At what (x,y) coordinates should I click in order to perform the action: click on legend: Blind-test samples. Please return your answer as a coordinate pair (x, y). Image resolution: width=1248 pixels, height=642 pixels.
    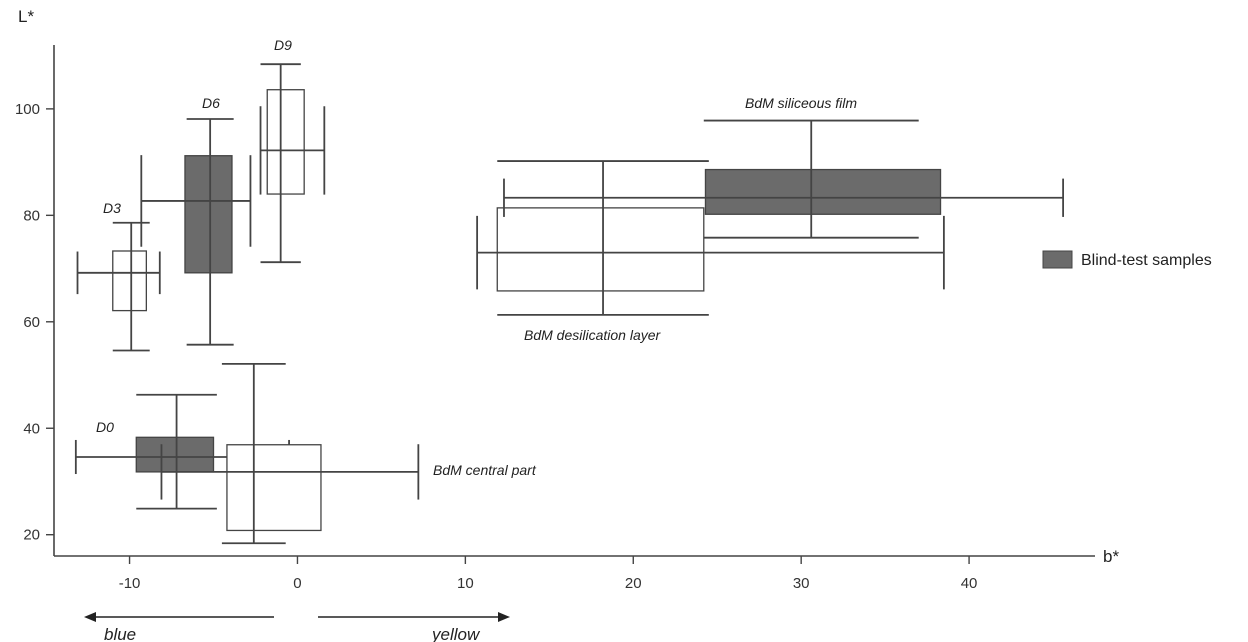
    Looking at the image, I should click on (1127, 259).